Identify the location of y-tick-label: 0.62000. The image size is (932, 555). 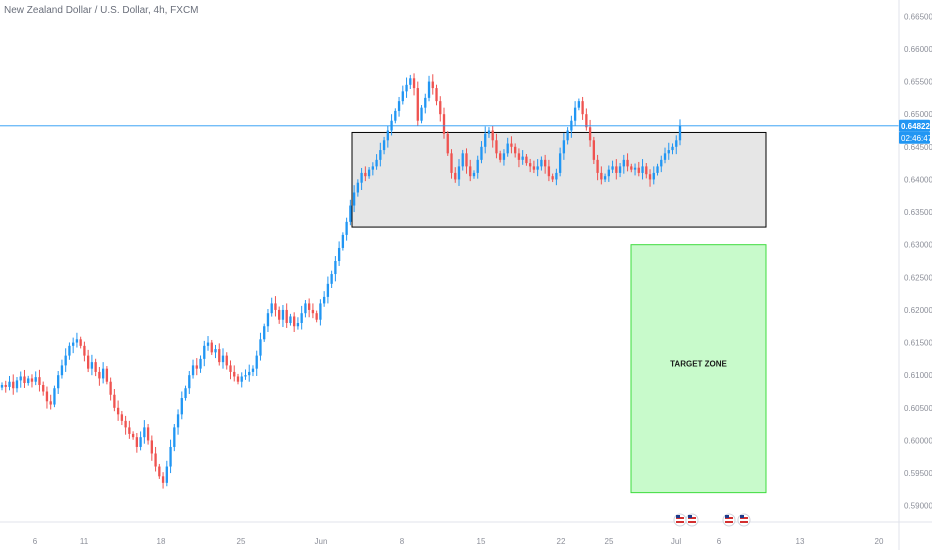
(918, 310).